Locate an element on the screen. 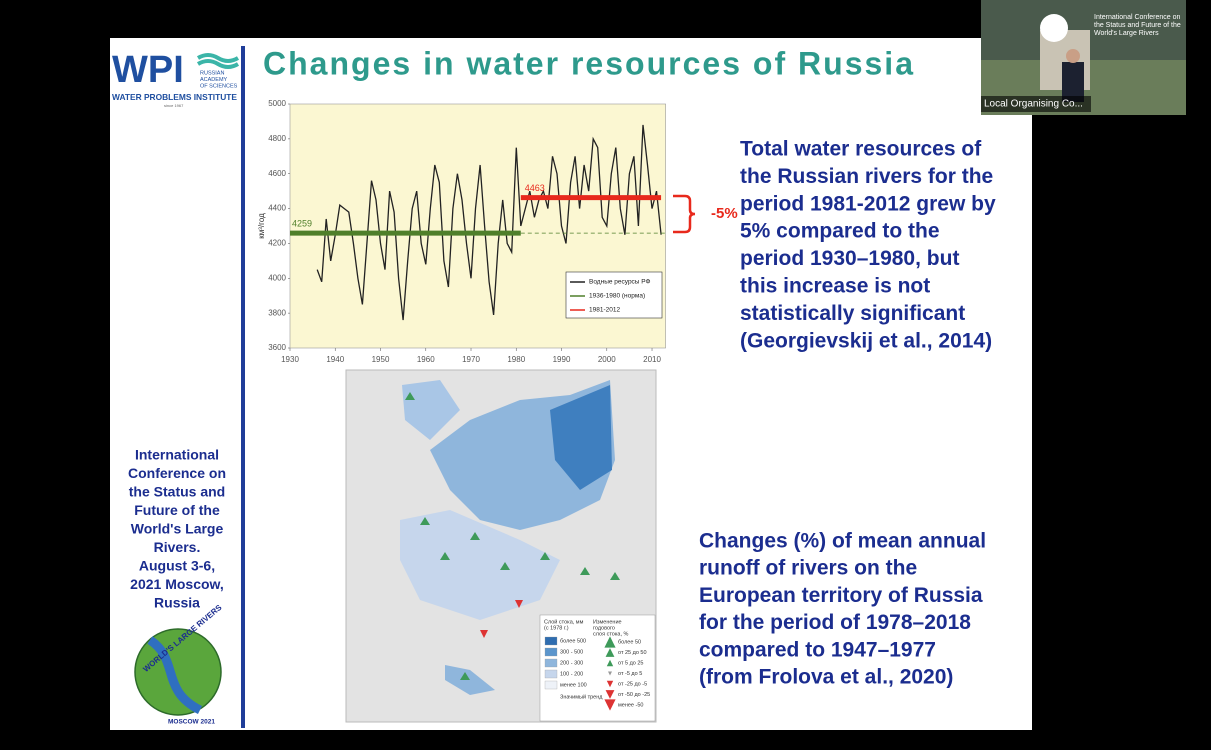 This screenshot has width=1211, height=750. conference-line: Russia is located at coordinates (177, 603).